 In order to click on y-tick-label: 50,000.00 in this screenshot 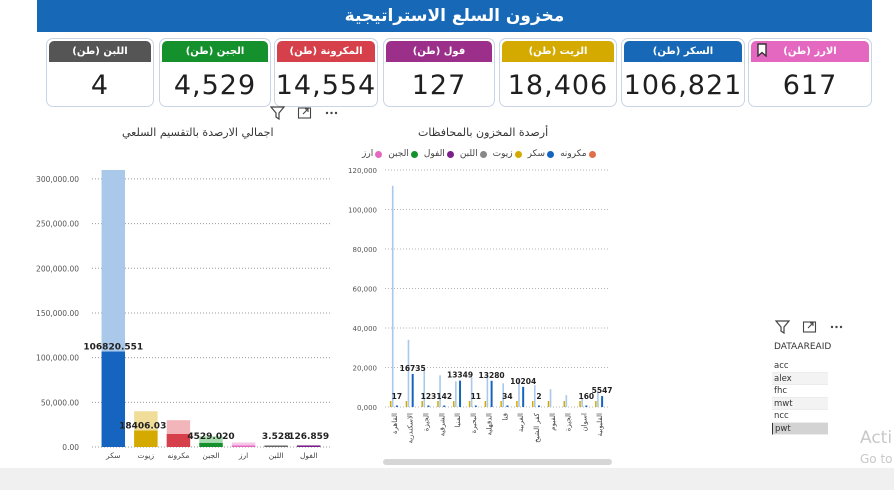, I will do `click(60, 402)`.